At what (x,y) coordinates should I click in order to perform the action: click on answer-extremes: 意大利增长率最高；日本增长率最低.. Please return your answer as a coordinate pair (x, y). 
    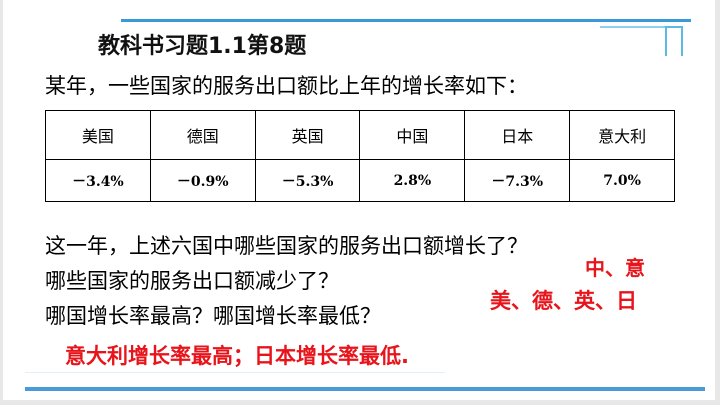
    Looking at the image, I should click on (237, 356).